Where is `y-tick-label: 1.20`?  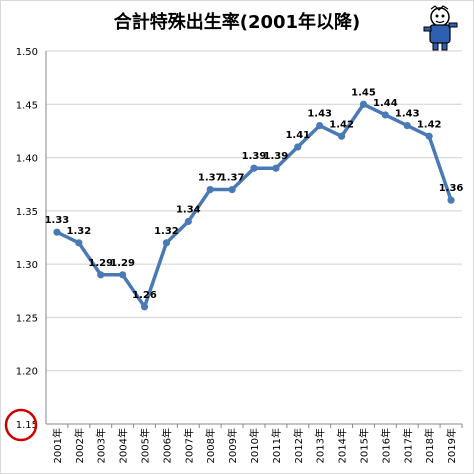 y-tick-label: 1.20 is located at coordinates (27, 372).